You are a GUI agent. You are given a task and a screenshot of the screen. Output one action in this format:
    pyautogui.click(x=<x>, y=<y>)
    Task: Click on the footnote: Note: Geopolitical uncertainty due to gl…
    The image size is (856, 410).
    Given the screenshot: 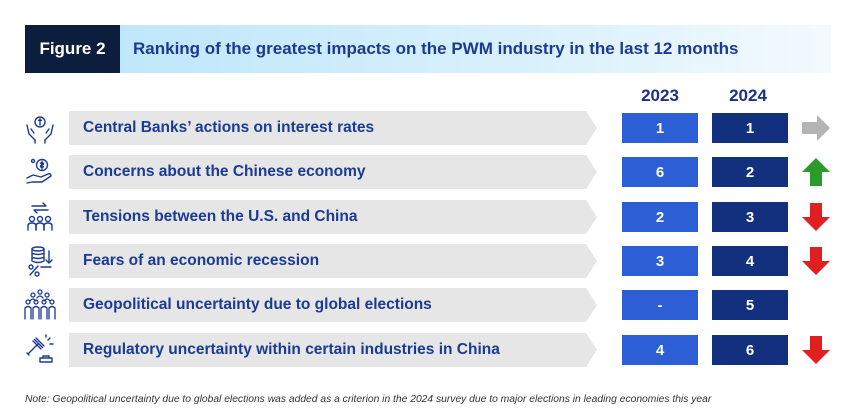 What is the action you would take?
    pyautogui.click(x=368, y=399)
    